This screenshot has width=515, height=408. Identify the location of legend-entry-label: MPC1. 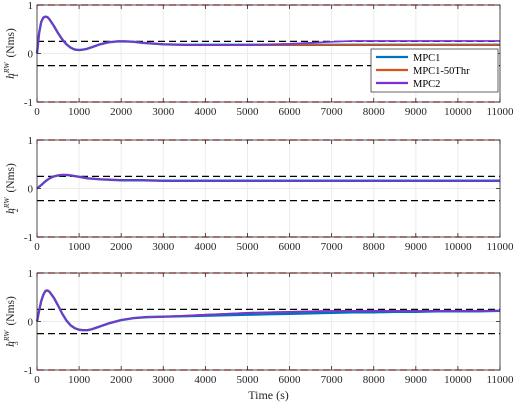
(426, 58).